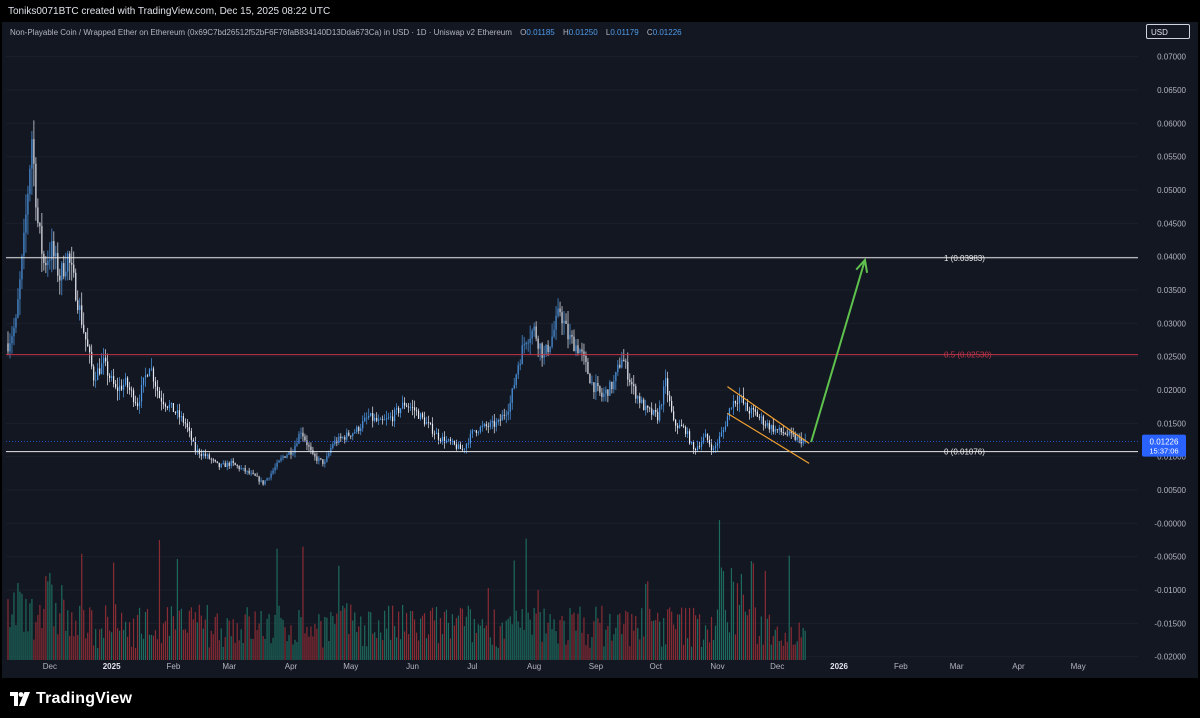 The image size is (1200, 718). I want to click on tradingview-logo: TradingView, so click(71, 699).